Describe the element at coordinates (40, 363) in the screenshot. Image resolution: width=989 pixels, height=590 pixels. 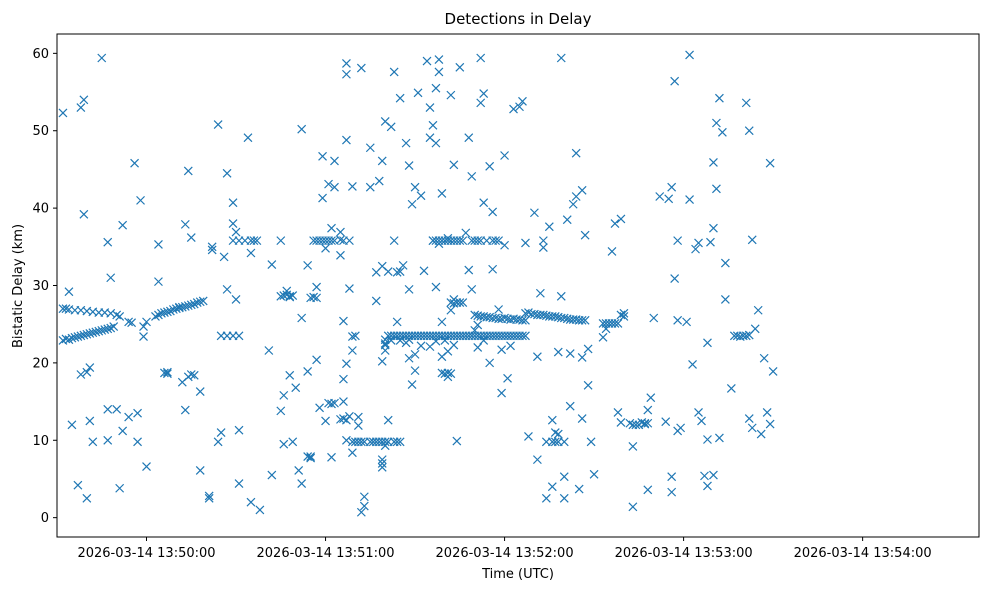
I see `y-tick-label: 20` at that location.